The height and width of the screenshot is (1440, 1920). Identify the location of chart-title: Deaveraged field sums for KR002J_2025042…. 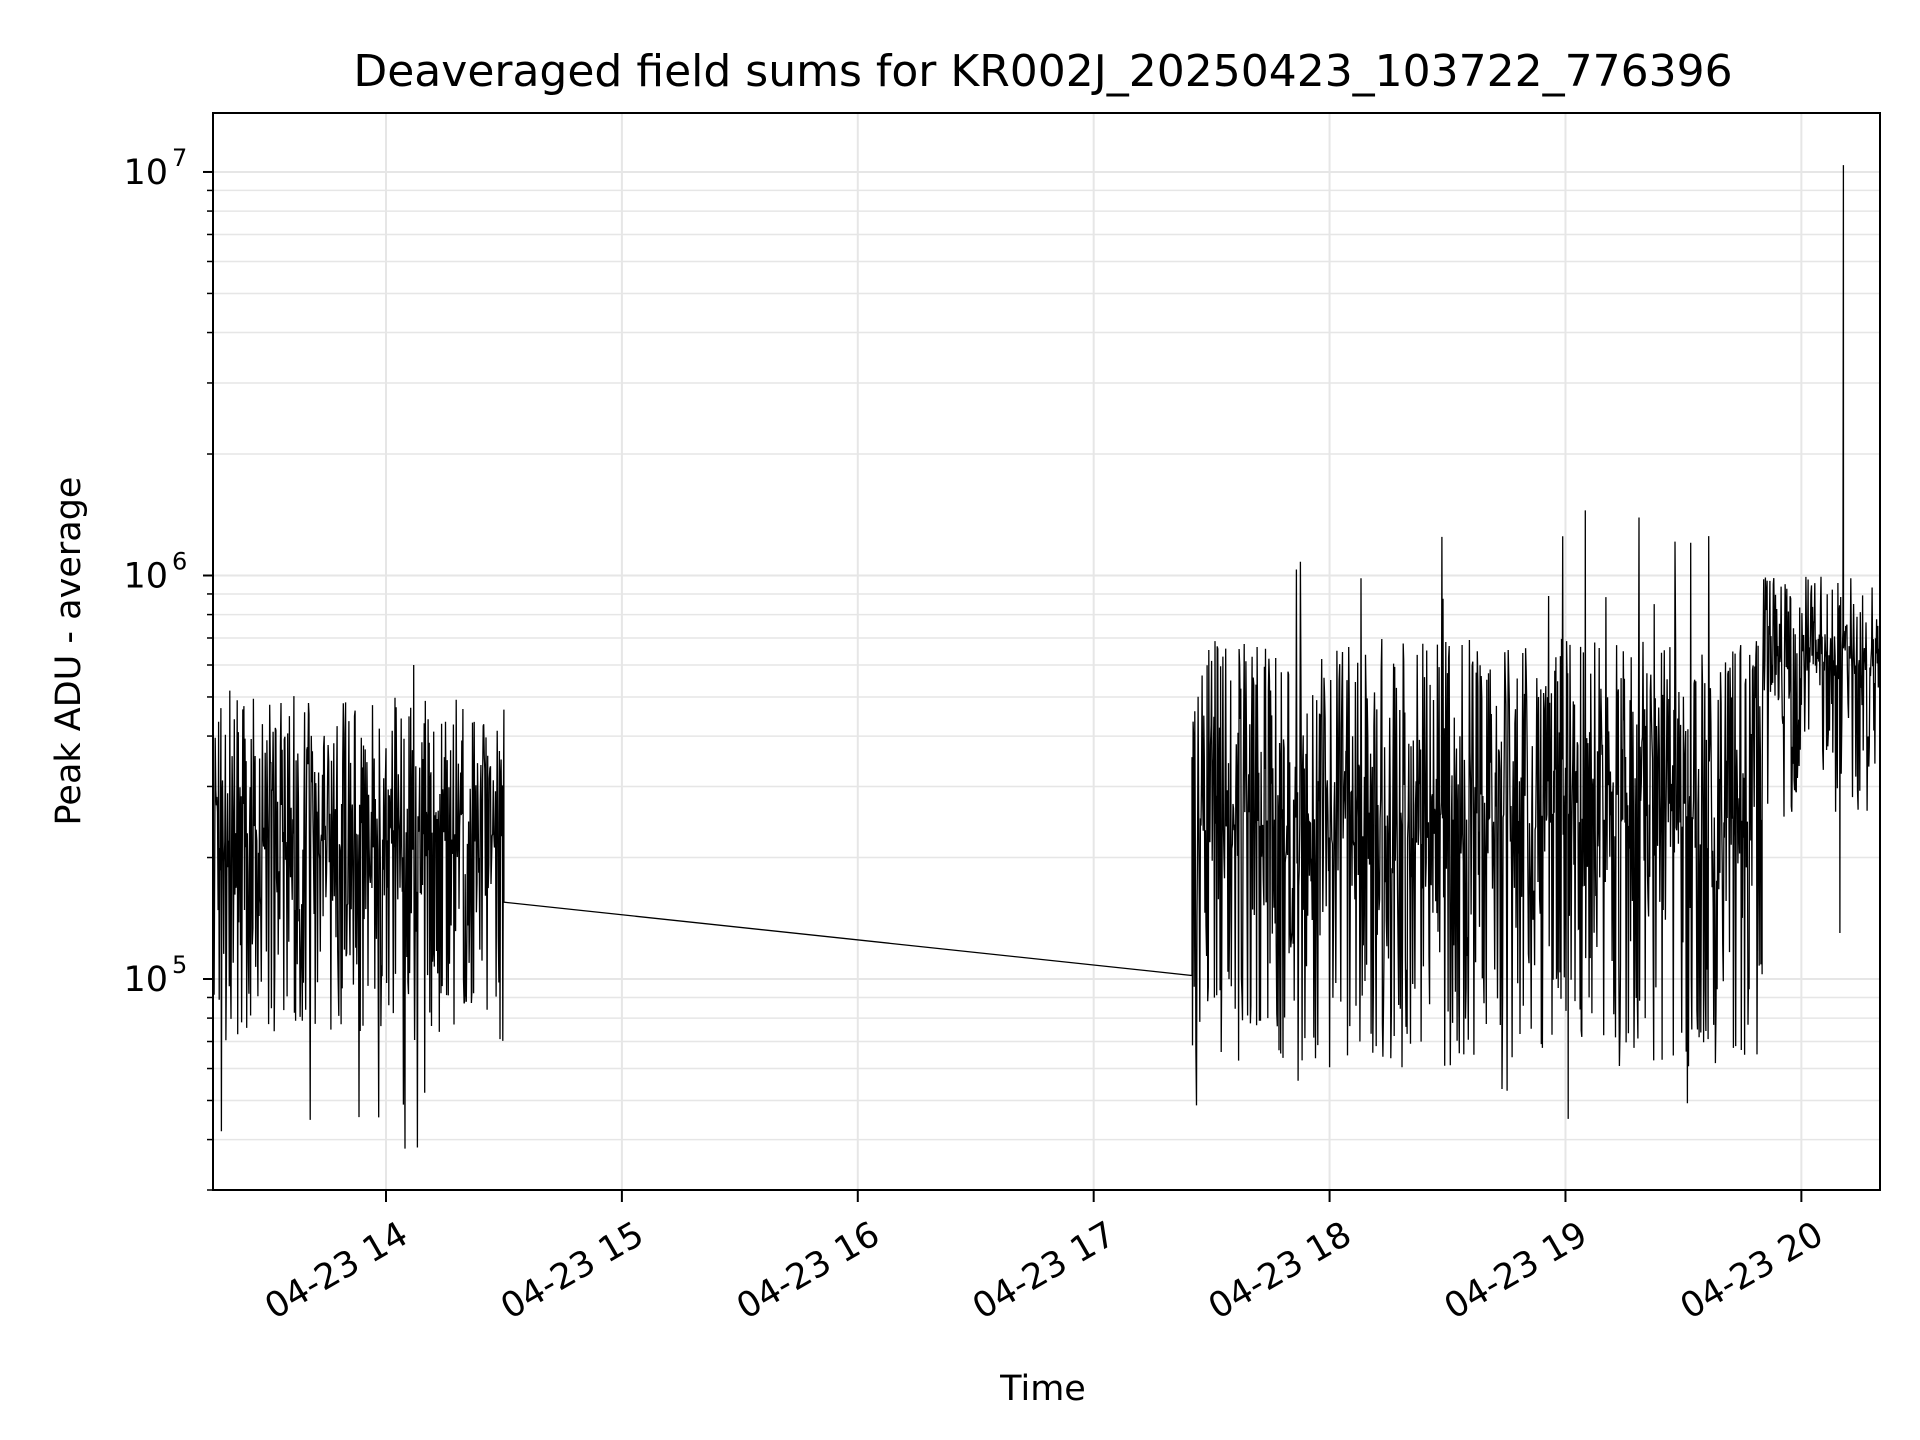
(1042, 71).